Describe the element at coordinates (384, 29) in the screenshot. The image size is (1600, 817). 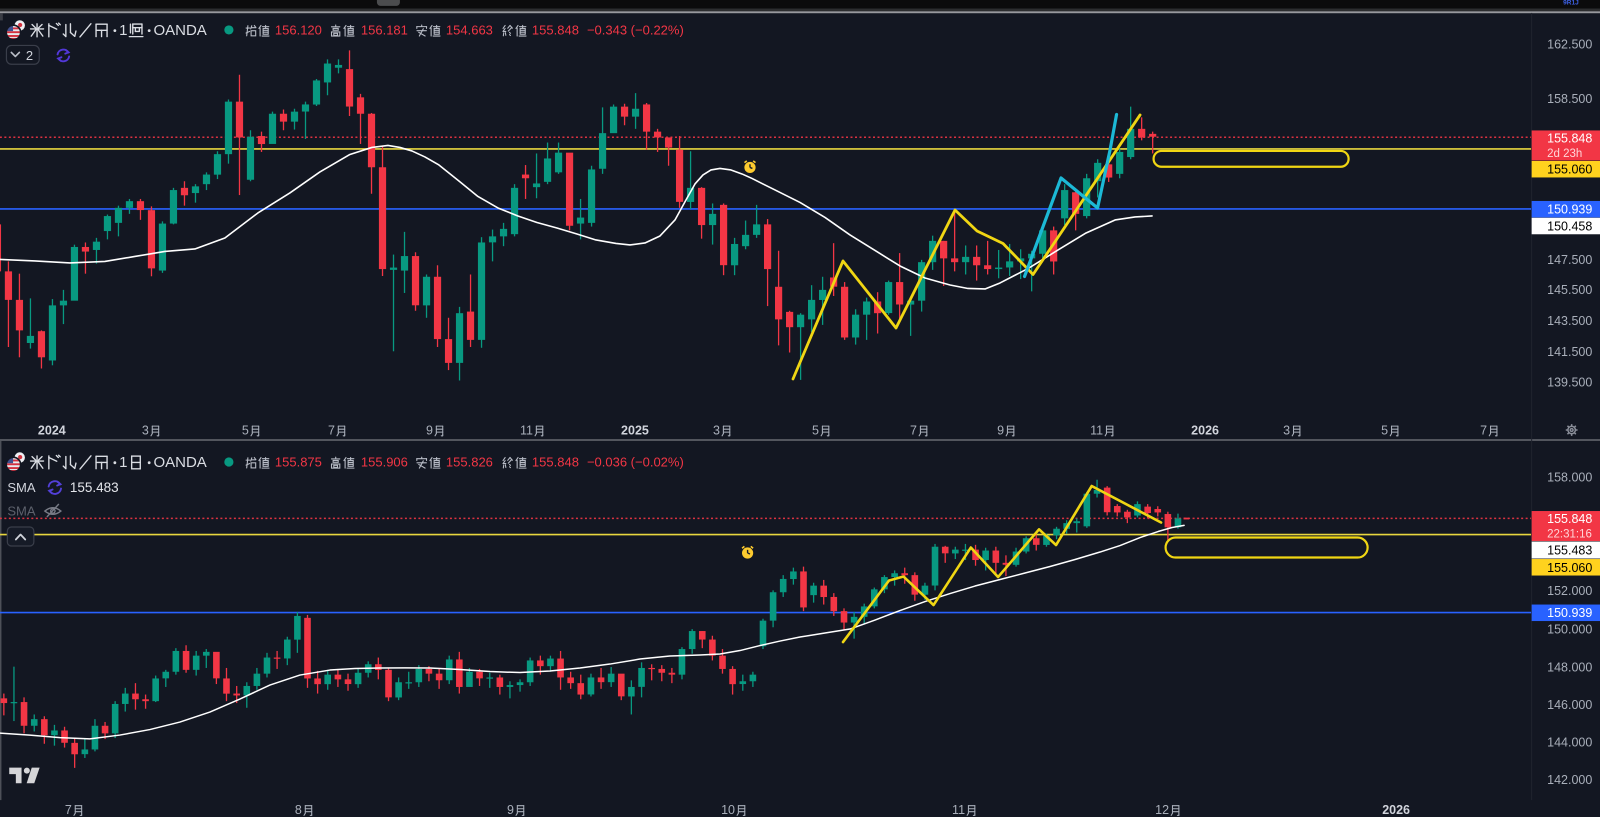
I see `svg-text: 156.181` at that location.